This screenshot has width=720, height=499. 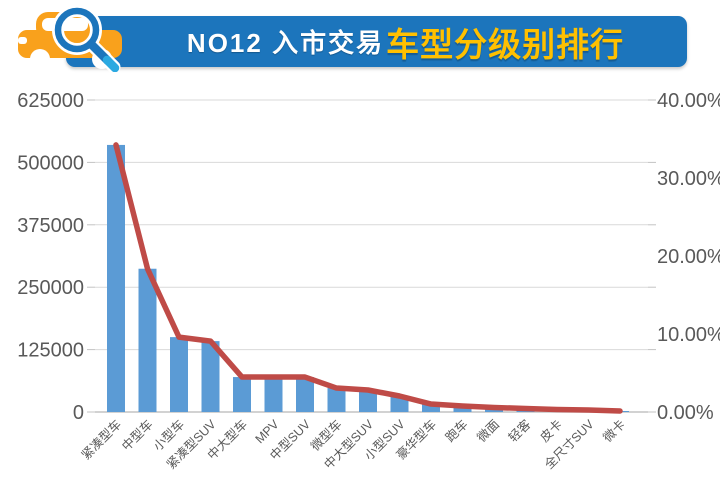 I want to click on bar-中大型SUV, so click(x=368, y=401).